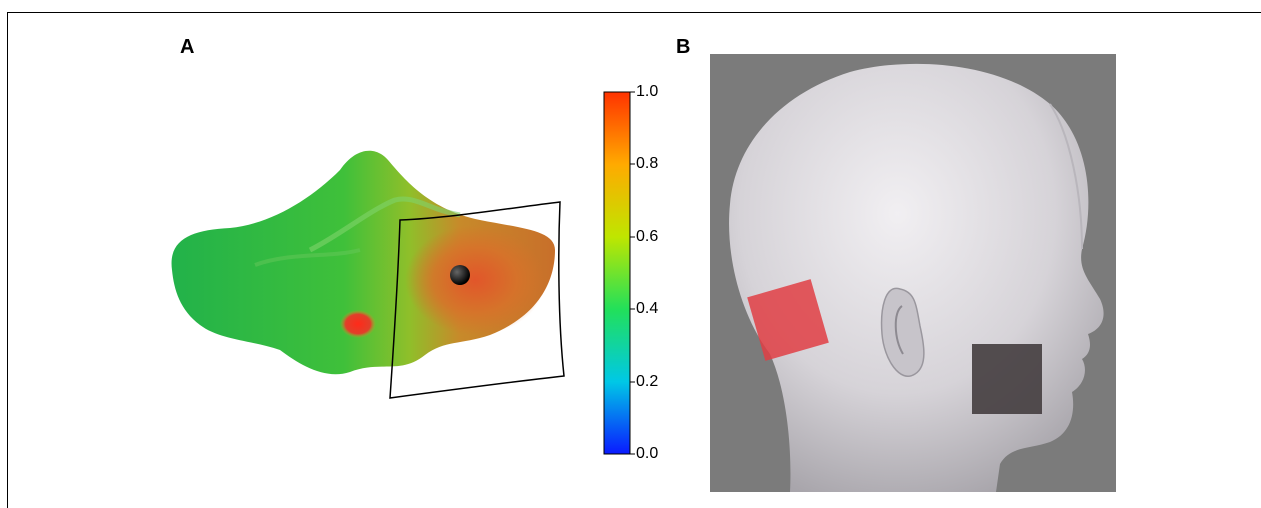 The image size is (1261, 508). I want to click on hot-spot, so click(358, 324).